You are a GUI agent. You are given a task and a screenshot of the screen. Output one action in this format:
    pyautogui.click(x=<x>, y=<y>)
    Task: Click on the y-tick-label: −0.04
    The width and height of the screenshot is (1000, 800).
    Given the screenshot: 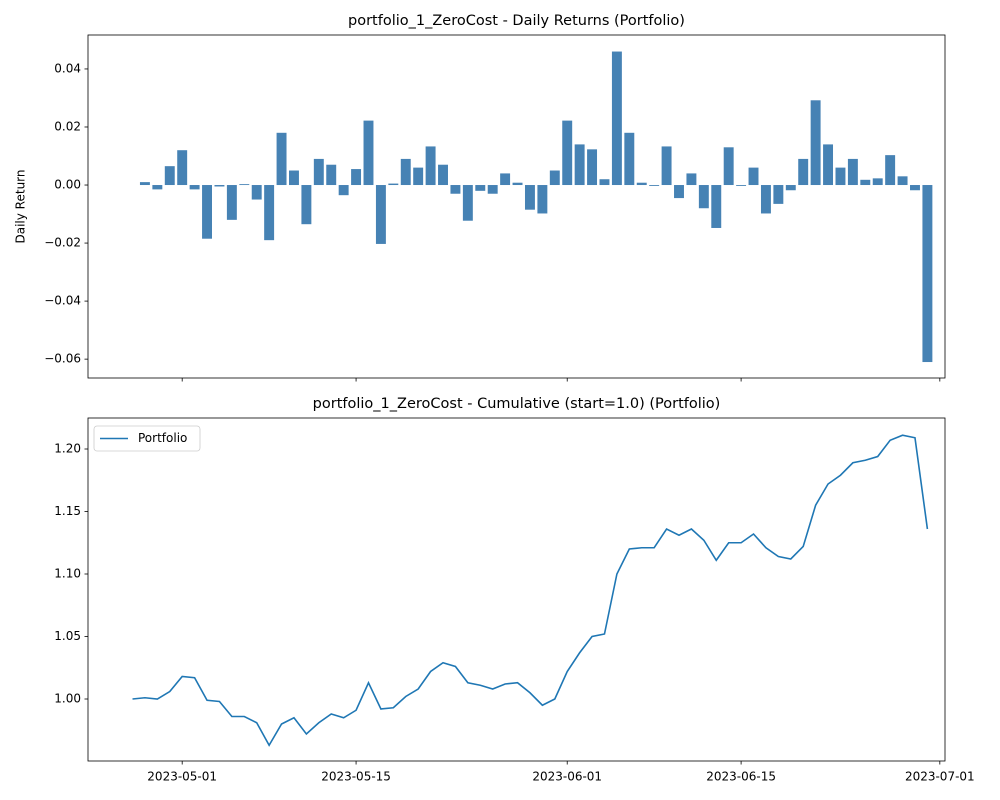 What is the action you would take?
    pyautogui.click(x=62, y=301)
    